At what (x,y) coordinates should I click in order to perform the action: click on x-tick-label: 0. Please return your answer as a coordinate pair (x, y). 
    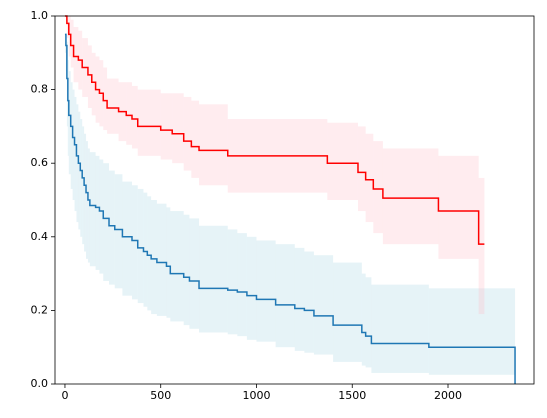
    Looking at the image, I should click on (64, 395).